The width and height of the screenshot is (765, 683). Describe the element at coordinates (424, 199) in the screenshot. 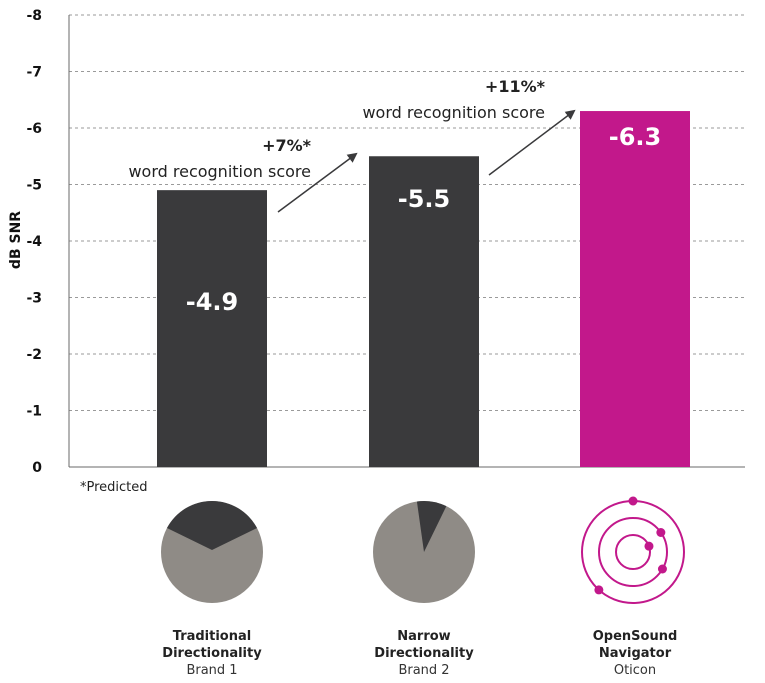

I see `bar-value-label: -5.5` at that location.